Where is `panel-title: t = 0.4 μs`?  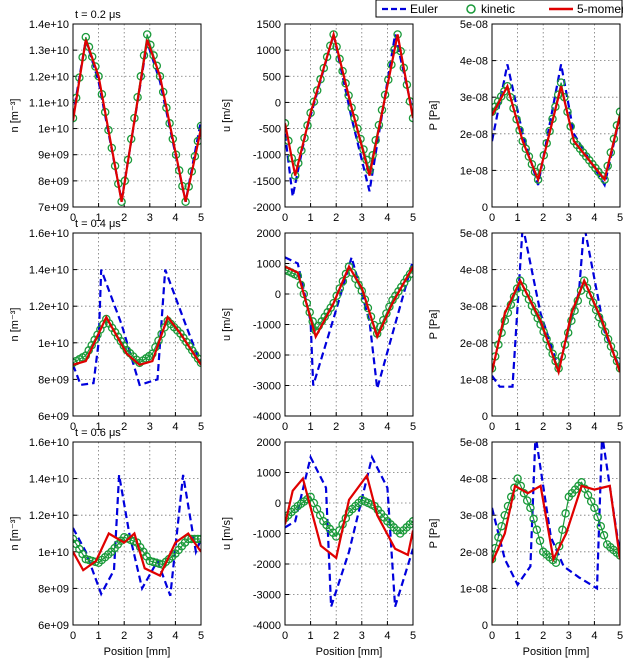 panel-title: t = 0.4 μs is located at coordinates (98, 224).